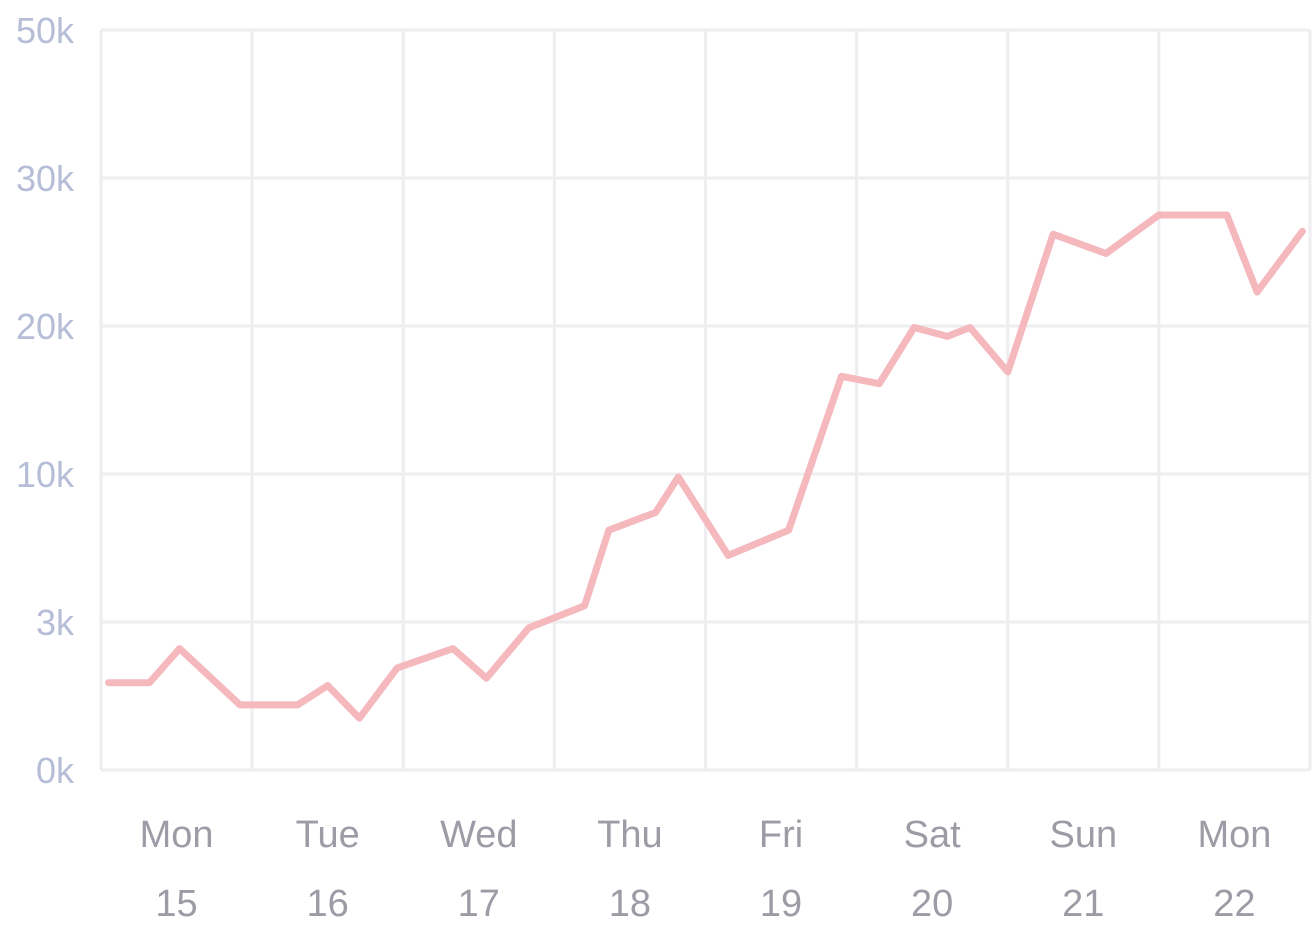 This screenshot has width=1312, height=930. What do you see at coordinates (45, 30) in the screenshot?
I see `y-tick-label: 50k` at bounding box center [45, 30].